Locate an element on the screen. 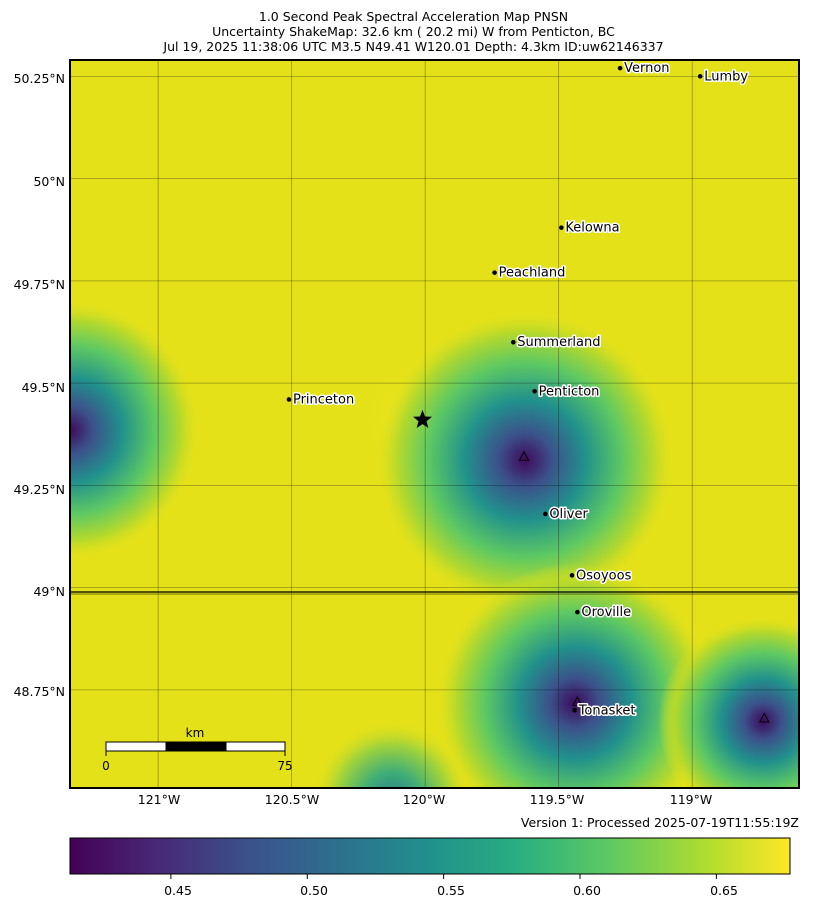 Image resolution: width=827 pixels, height=906 pixels. city-label: Lumby is located at coordinates (726, 76).